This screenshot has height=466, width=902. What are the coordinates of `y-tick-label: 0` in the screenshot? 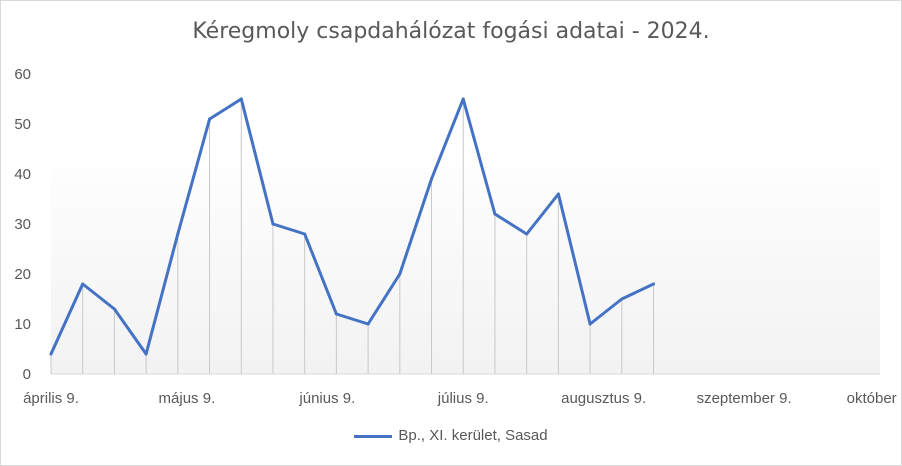 It's located at (27, 374).